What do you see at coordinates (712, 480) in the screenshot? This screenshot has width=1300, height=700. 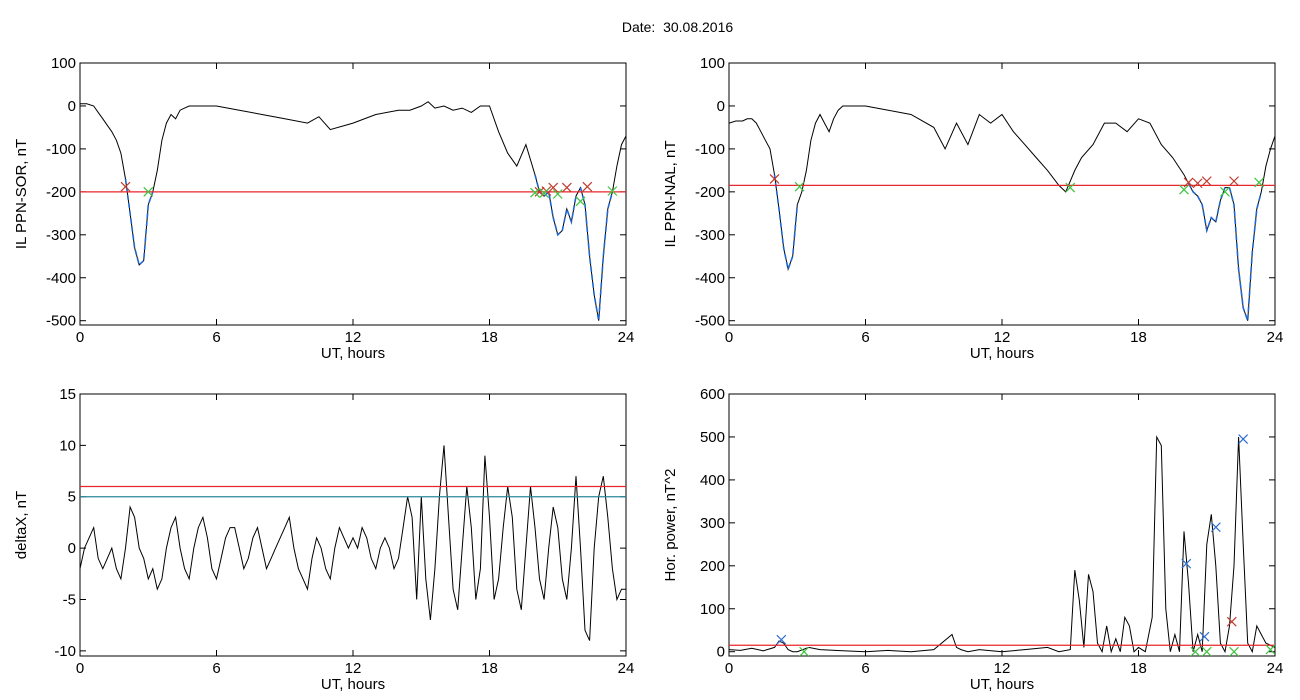 I see `y-tick-label: 400` at bounding box center [712, 480].